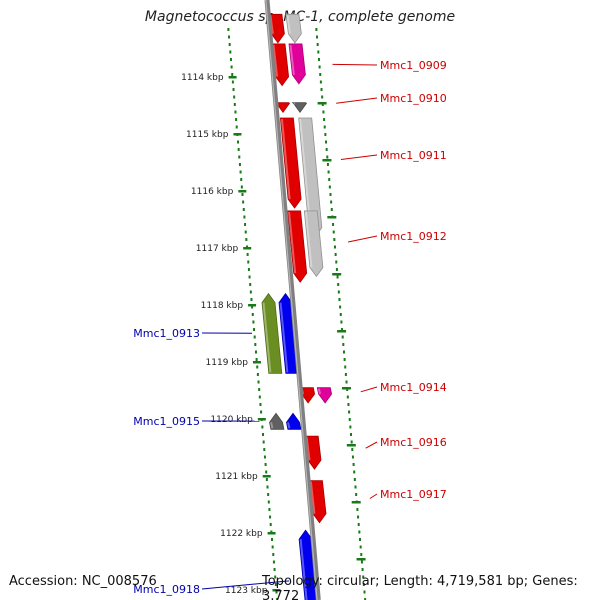 Image resolution: width=600 pixels, height=600 pixels. What do you see at coordinates (217, 249) in the screenshot?
I see `tick-label: 1117 kbp` at bounding box center [217, 249].